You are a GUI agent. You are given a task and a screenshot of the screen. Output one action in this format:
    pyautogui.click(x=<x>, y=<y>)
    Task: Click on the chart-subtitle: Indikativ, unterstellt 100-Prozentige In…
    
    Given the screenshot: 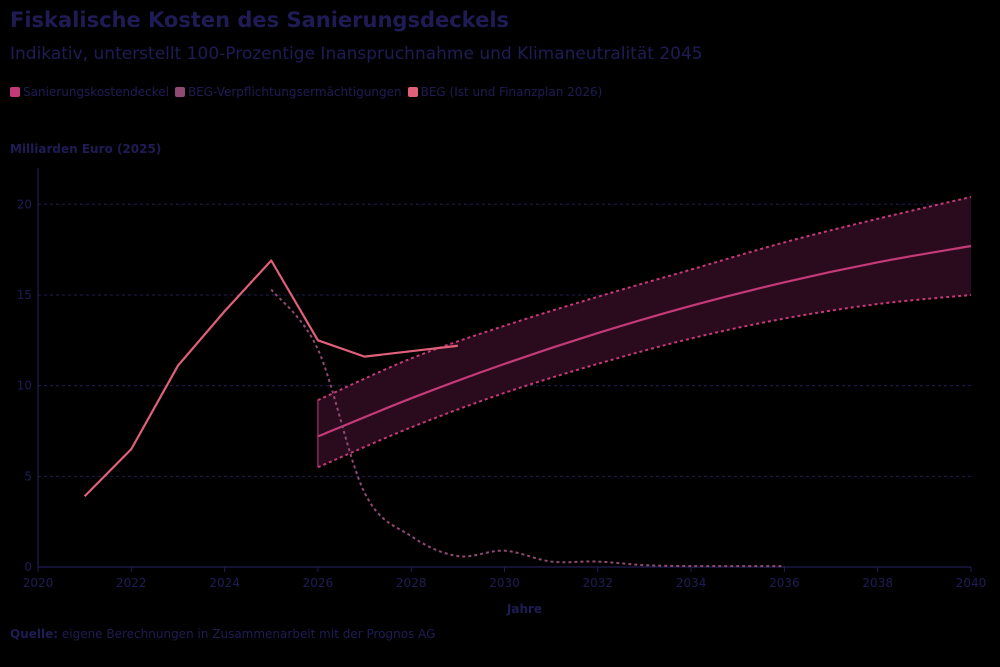 What is the action you would take?
    pyautogui.click(x=356, y=54)
    